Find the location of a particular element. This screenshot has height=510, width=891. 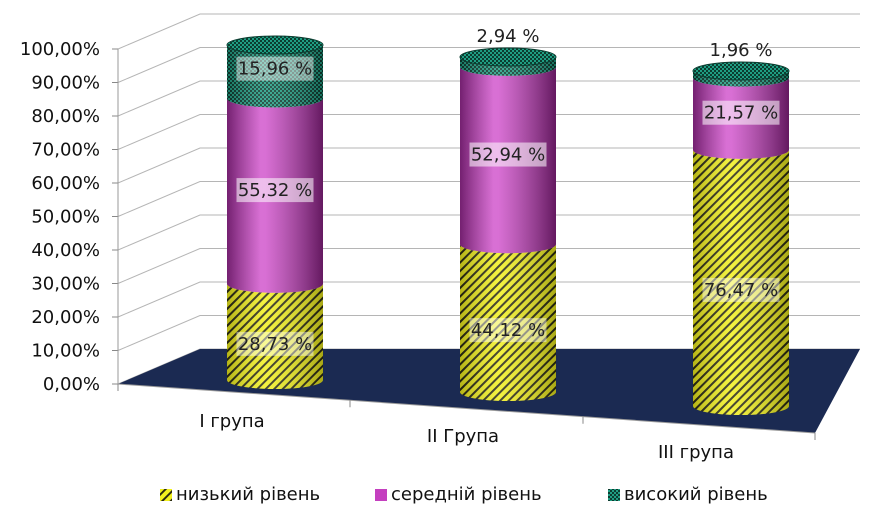

legend-label: високий рівень is located at coordinates (696, 494).